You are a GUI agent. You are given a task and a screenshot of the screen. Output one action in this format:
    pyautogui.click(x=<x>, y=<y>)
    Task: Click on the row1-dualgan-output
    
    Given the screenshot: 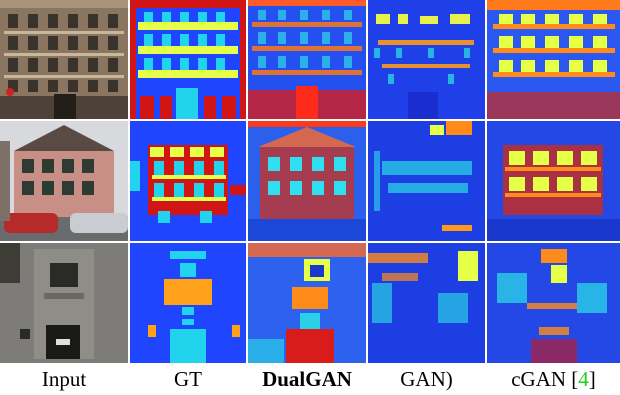 What is the action you would take?
    pyautogui.click(x=307, y=59)
    